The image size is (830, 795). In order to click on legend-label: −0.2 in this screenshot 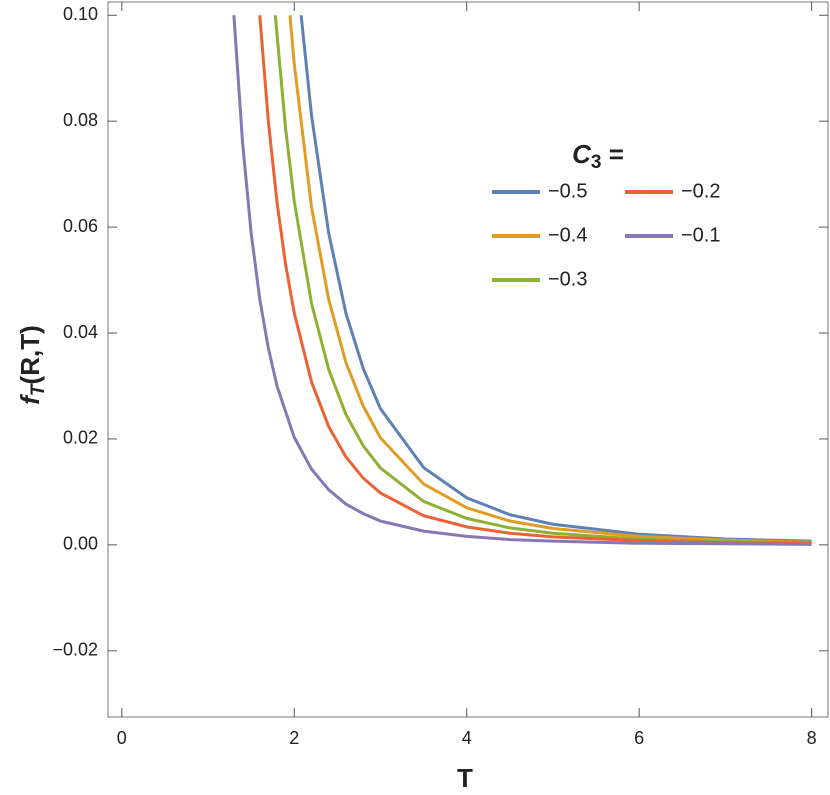, I will do `click(700, 191)`.